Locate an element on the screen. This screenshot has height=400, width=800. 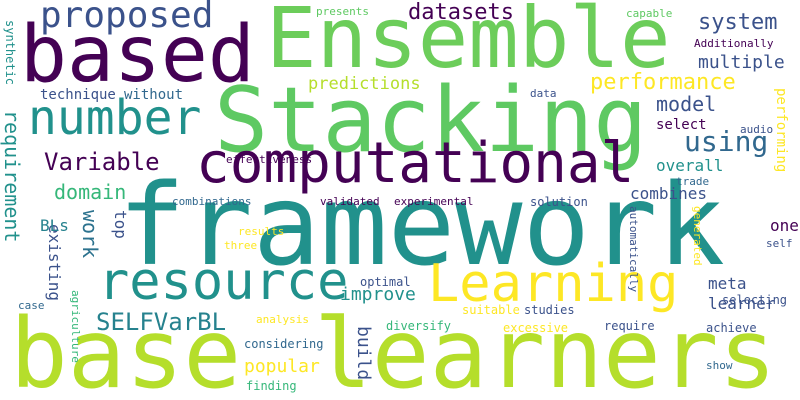
word-select: select is located at coordinates (681, 125).